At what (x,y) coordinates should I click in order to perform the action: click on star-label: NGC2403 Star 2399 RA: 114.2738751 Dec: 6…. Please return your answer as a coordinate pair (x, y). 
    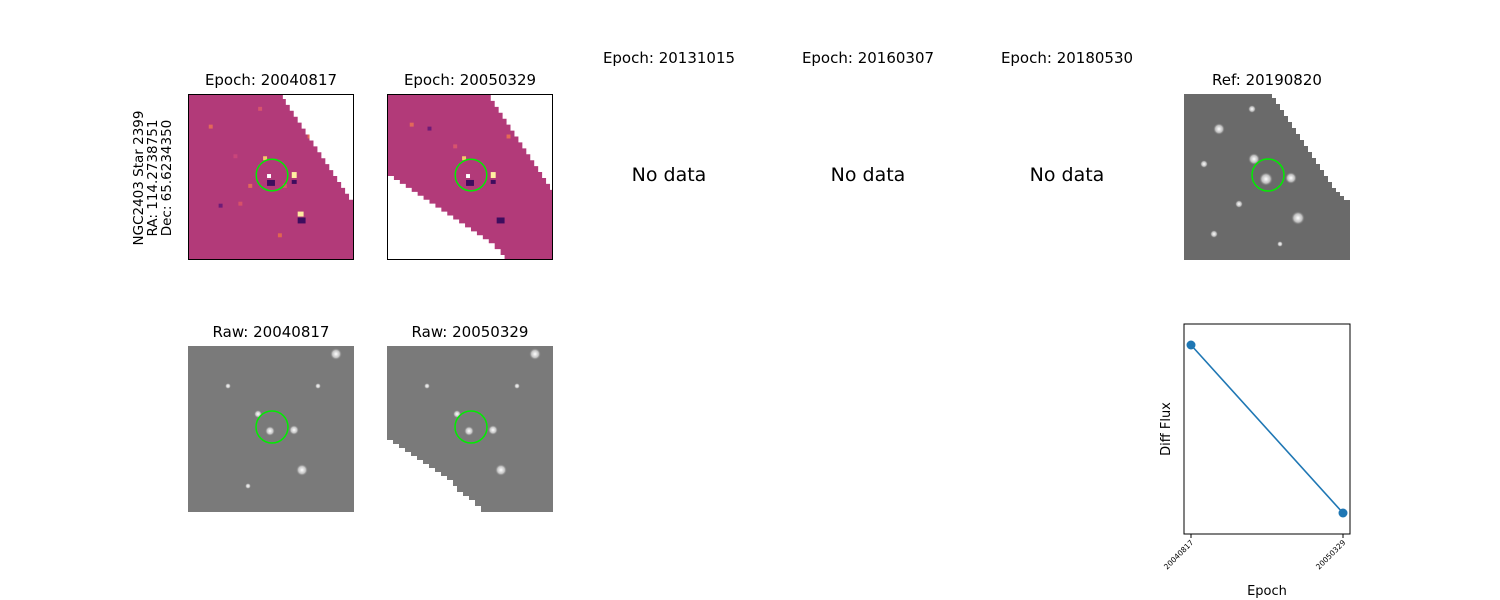
    Looking at the image, I should click on (153, 178).